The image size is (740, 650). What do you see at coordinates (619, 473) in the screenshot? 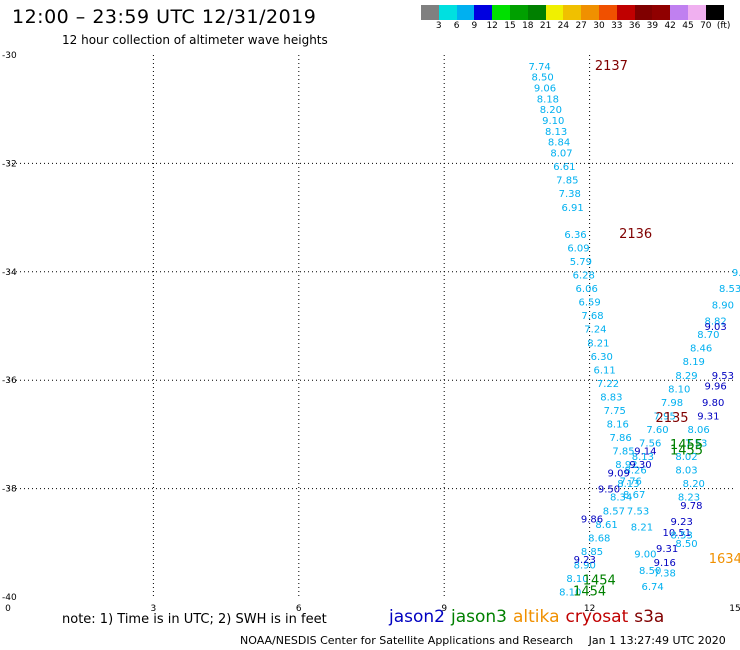
I see `wave-height-point: 9.09` at bounding box center [619, 473].